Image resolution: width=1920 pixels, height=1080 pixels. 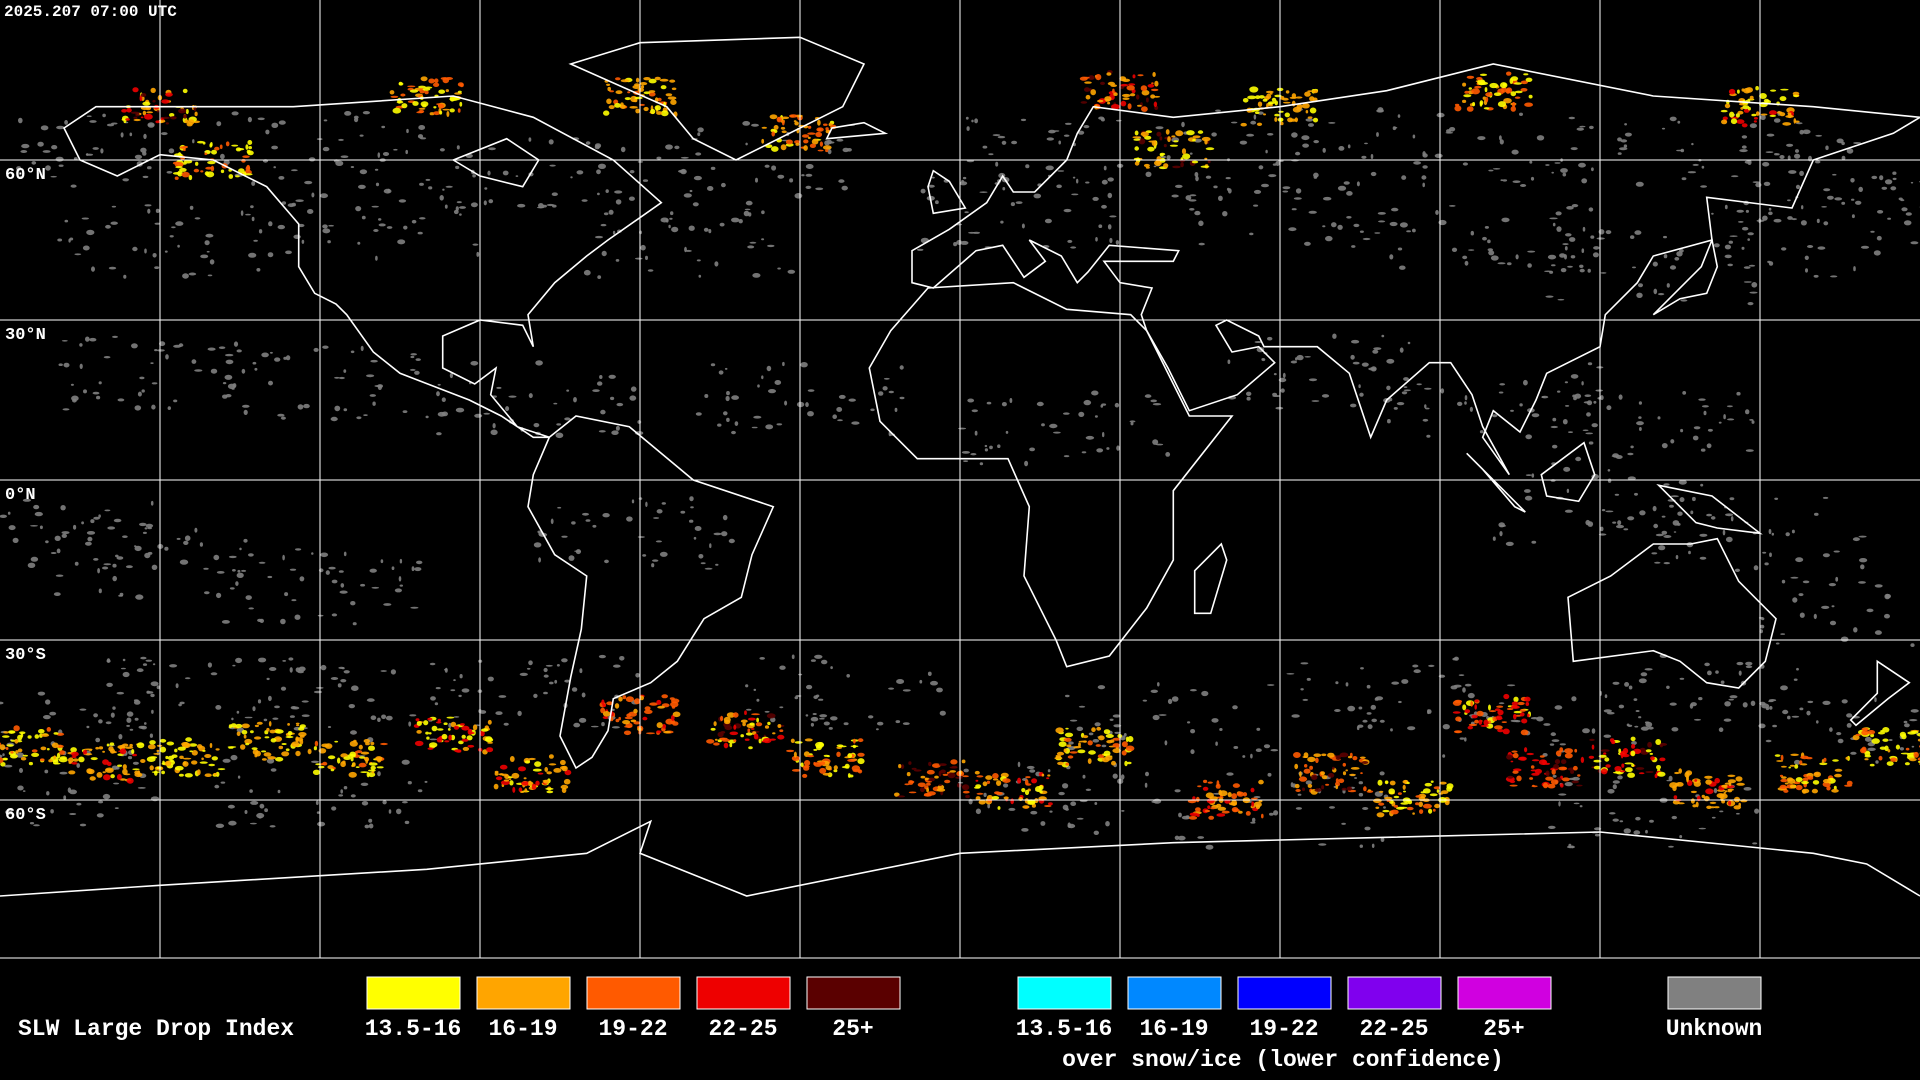 I want to click on latitude-label: 60°N, so click(x=25, y=175).